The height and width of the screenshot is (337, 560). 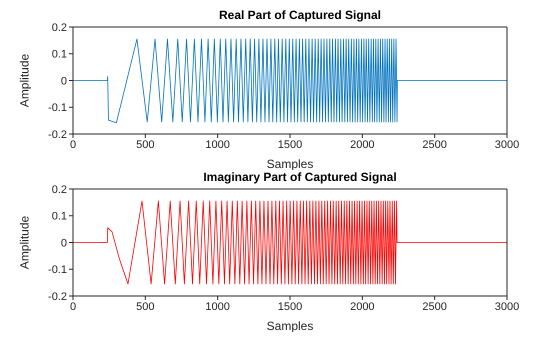 I want to click on chart-title: Imaginary Part of Captured Signal, so click(x=300, y=177).